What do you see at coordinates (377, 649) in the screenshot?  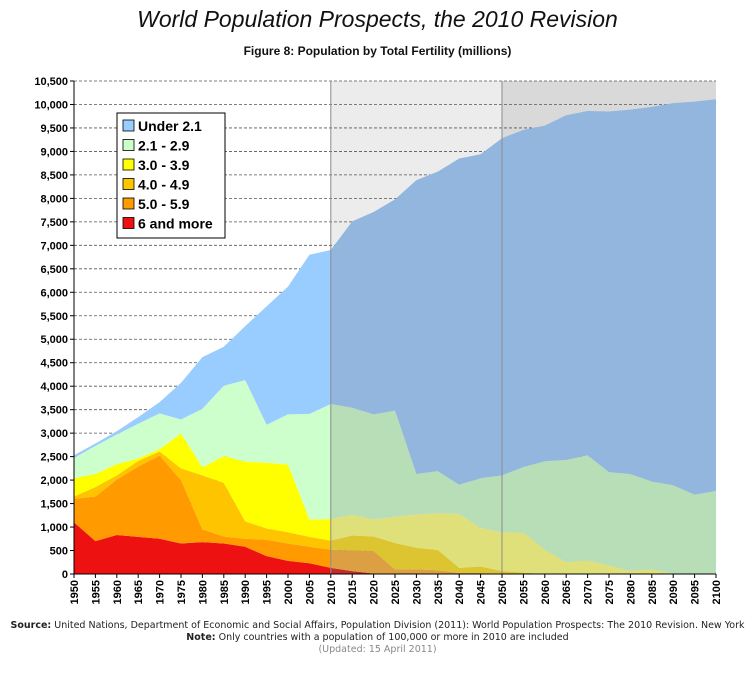 I see `updated-date: (Updated: 15 April 2011)` at bounding box center [377, 649].